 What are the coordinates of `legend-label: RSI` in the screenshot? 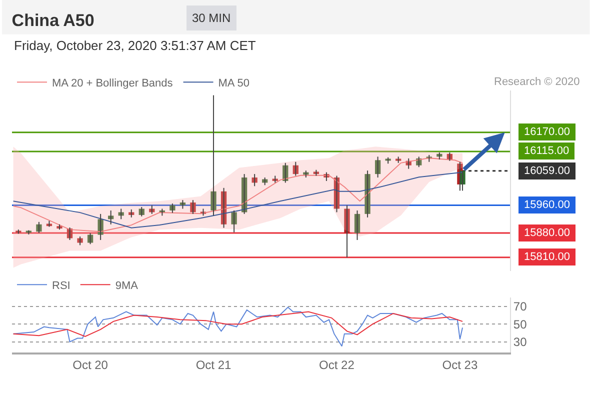 It's located at (61, 286).